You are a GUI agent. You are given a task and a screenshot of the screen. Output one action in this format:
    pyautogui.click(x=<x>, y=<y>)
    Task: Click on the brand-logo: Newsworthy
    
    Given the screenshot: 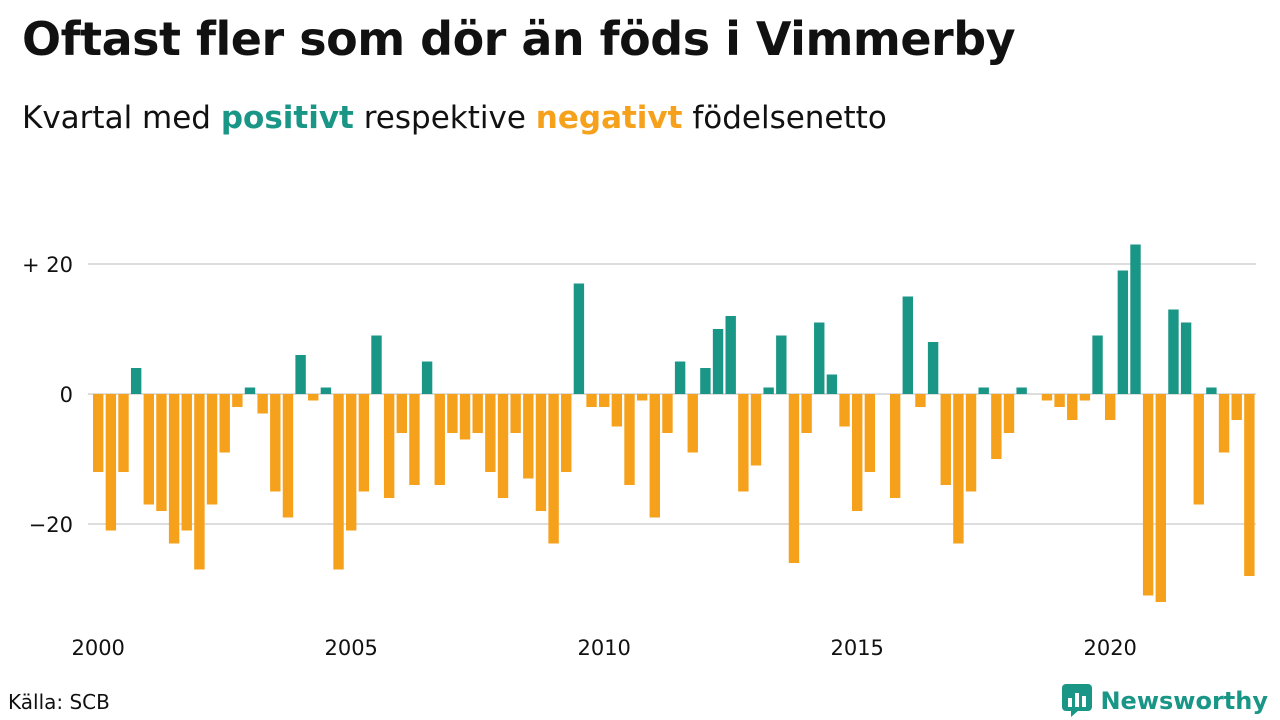 What is the action you would take?
    pyautogui.click(x=1165, y=701)
    